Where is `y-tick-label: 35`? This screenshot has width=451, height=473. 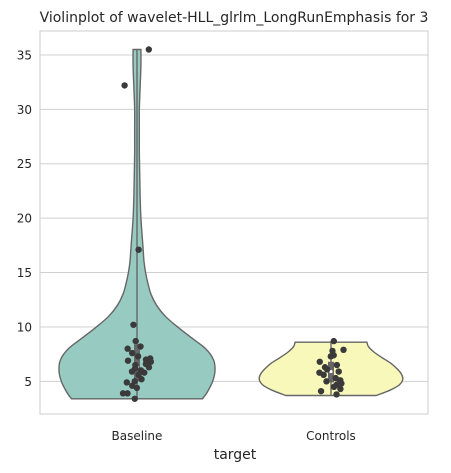 y-tick-label: 35 is located at coordinates (24, 55).